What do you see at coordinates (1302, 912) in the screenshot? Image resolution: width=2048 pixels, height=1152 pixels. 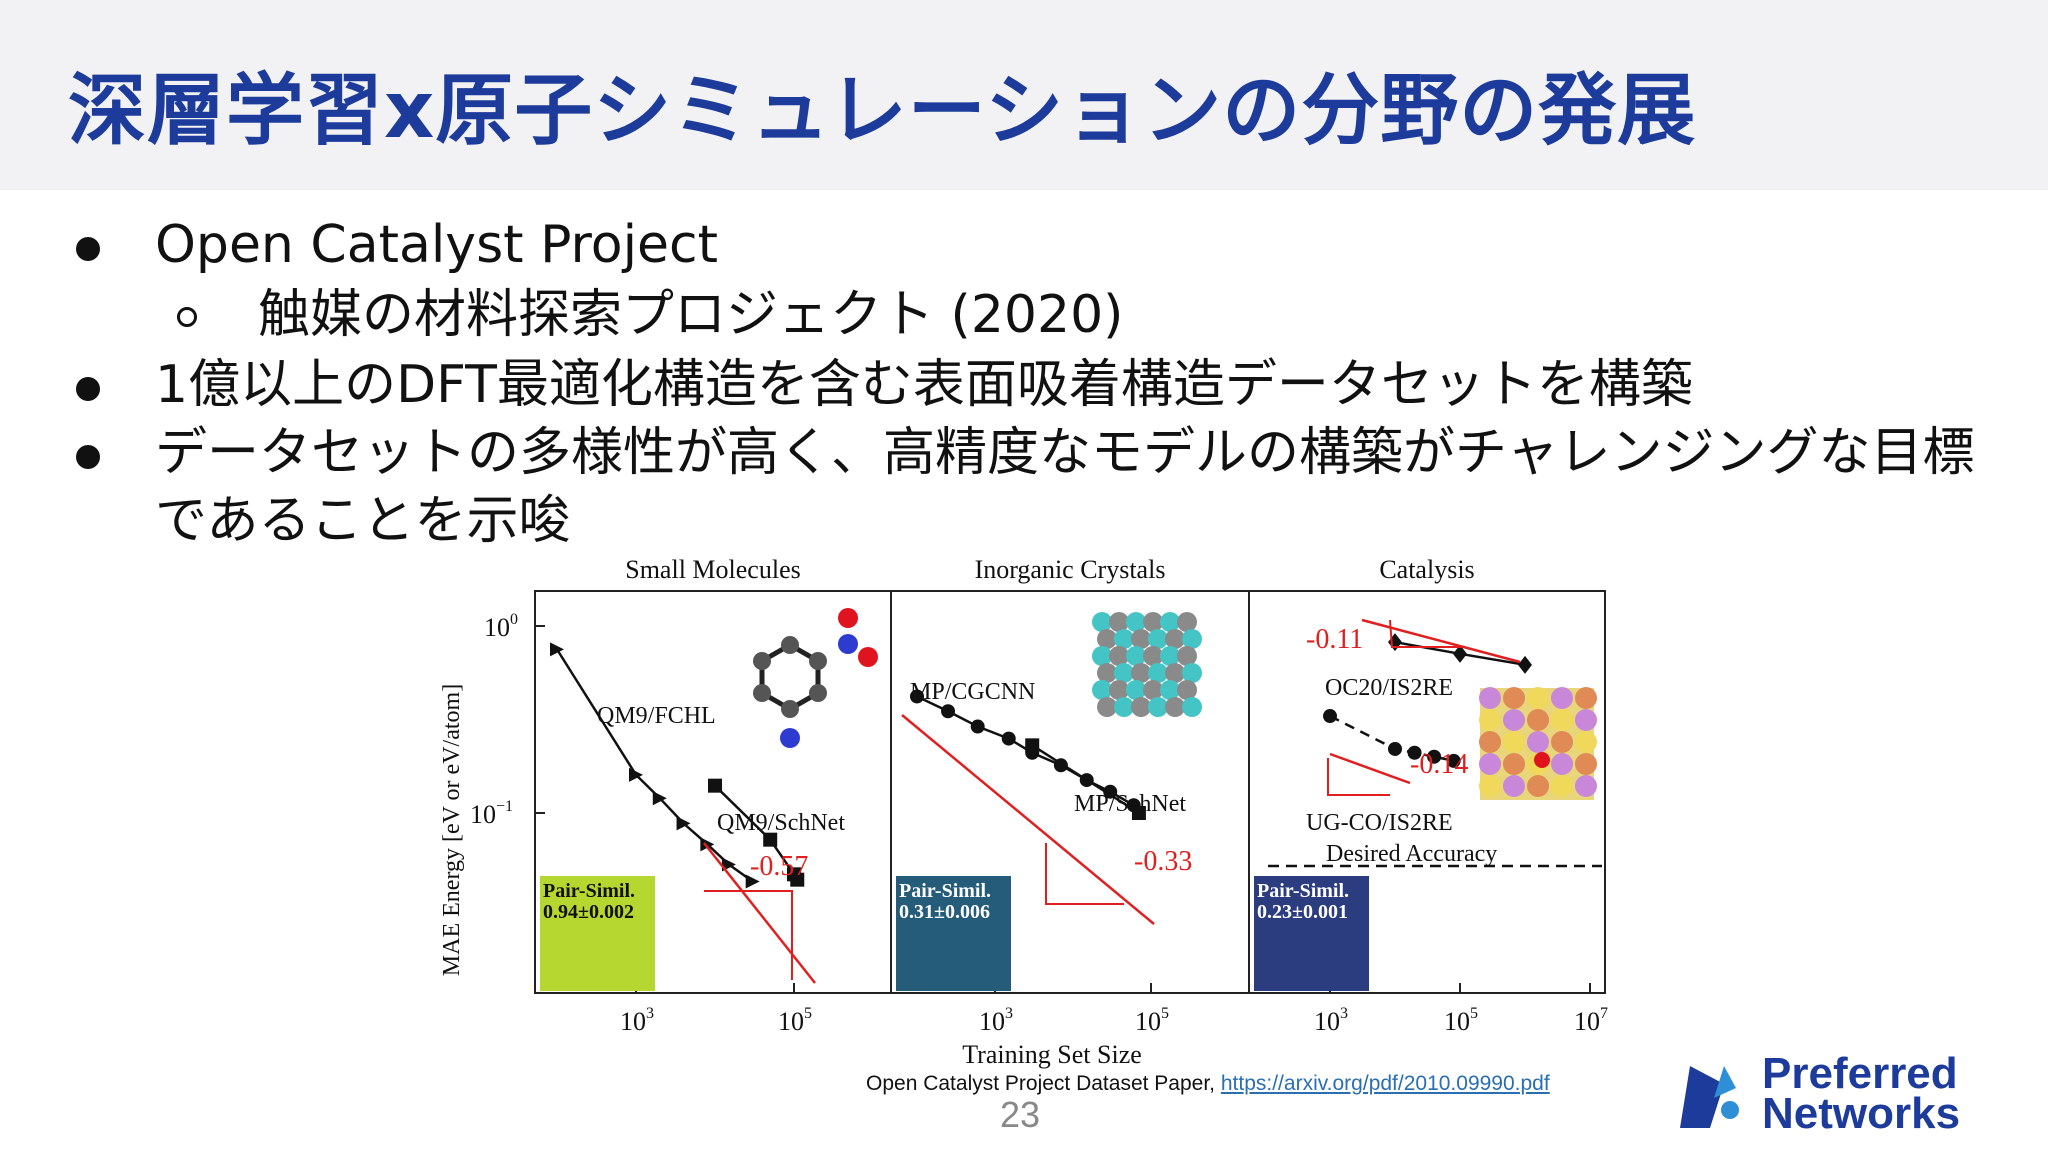 I see `similarity-value: 0.23±0.001` at bounding box center [1302, 912].